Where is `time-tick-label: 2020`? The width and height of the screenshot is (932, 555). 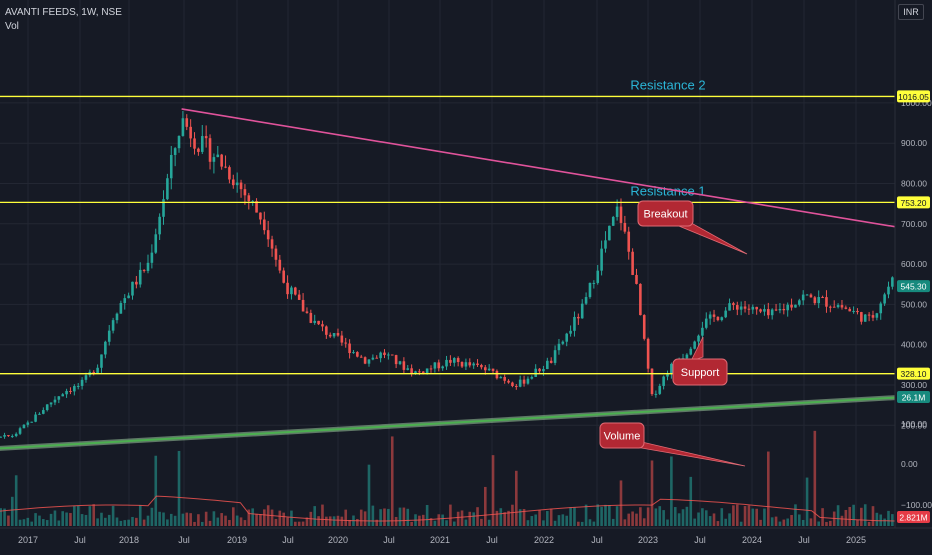
time-tick-label: 2020 is located at coordinates (338, 540).